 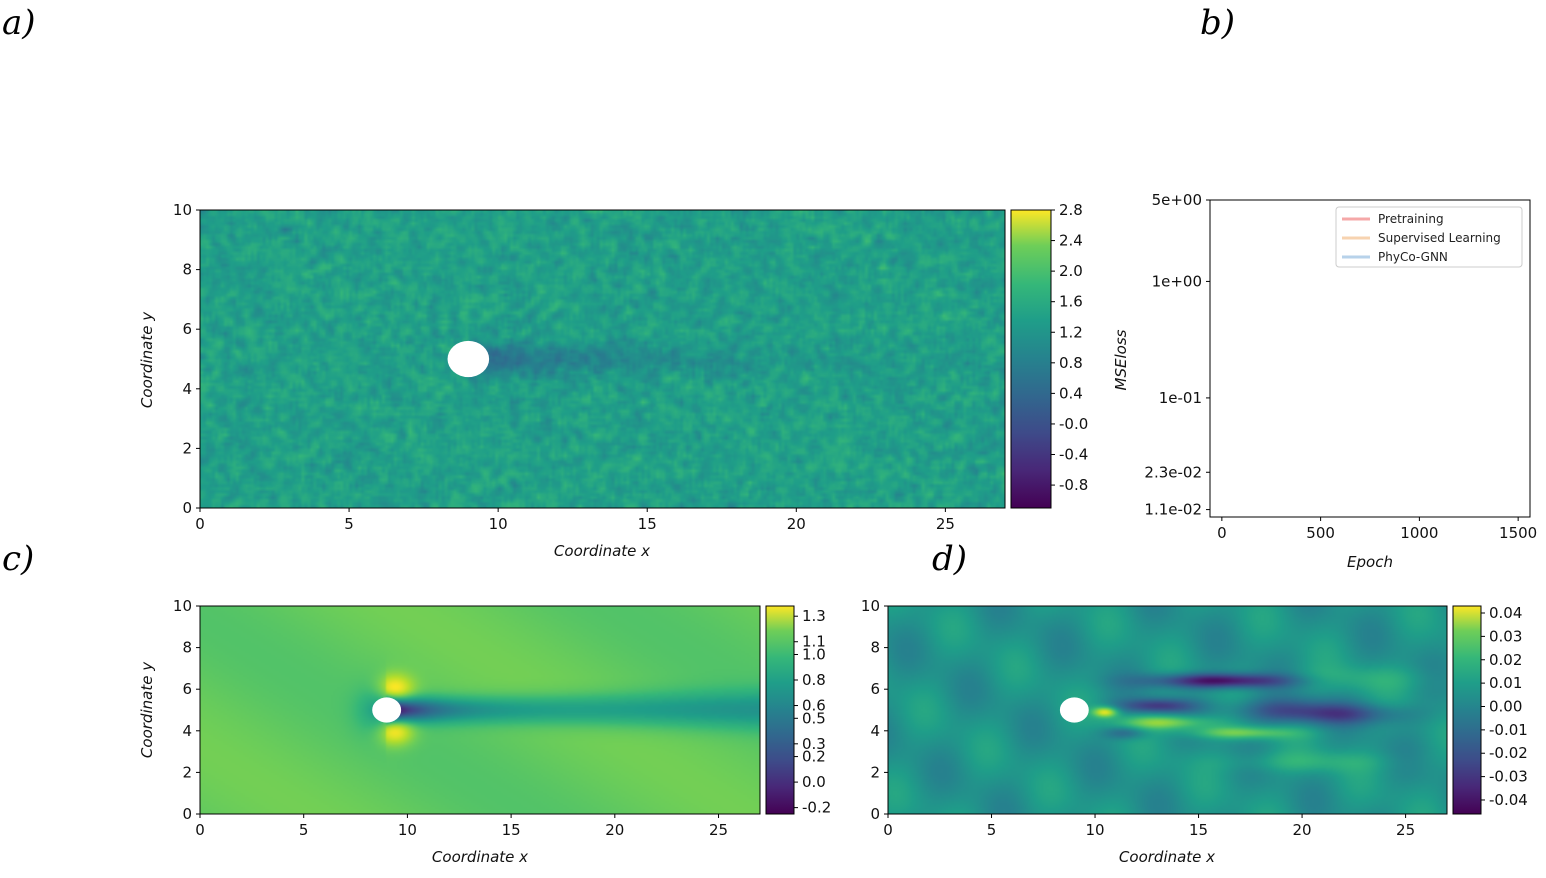 I want to click on colorbar-c: 1.3 1.11.0 0.8 0.60.5 0.30.2 0.0 -0.2, so click(x=798, y=711).